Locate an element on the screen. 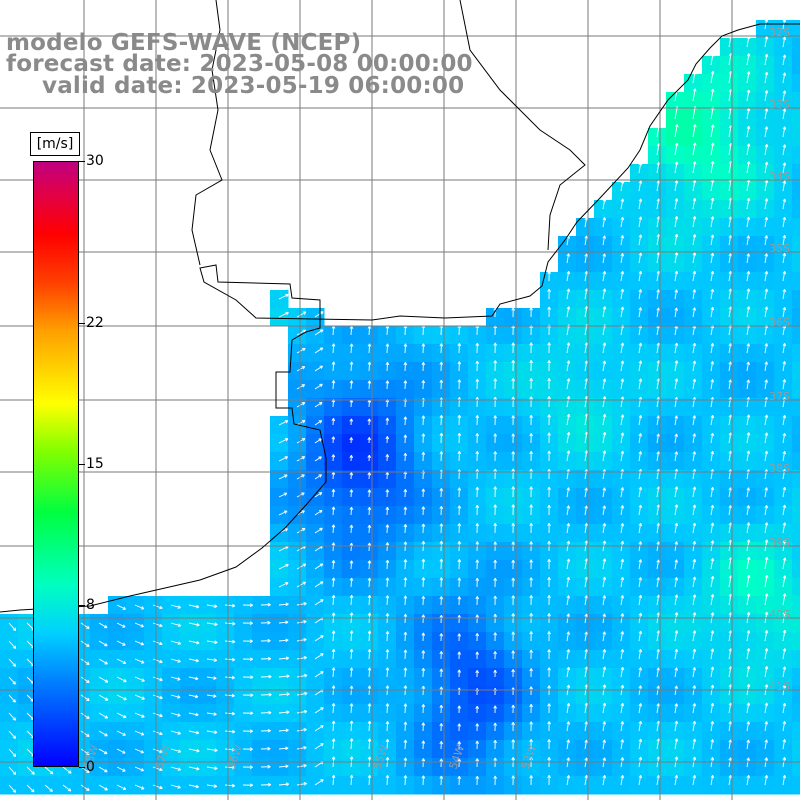 The image size is (800, 800). map-title-model: modelo GEFS-WAVE (NCEP) is located at coordinates (184, 43).